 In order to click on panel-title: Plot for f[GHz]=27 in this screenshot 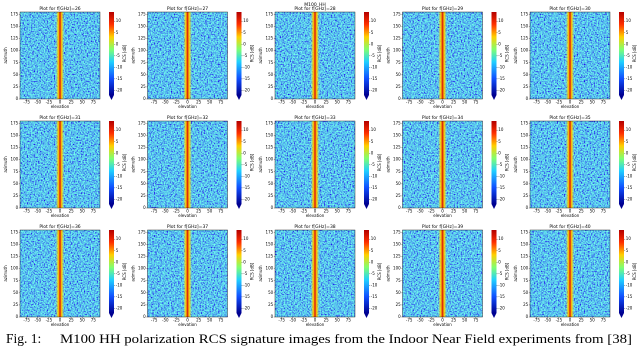, I will do `click(187, 9)`.